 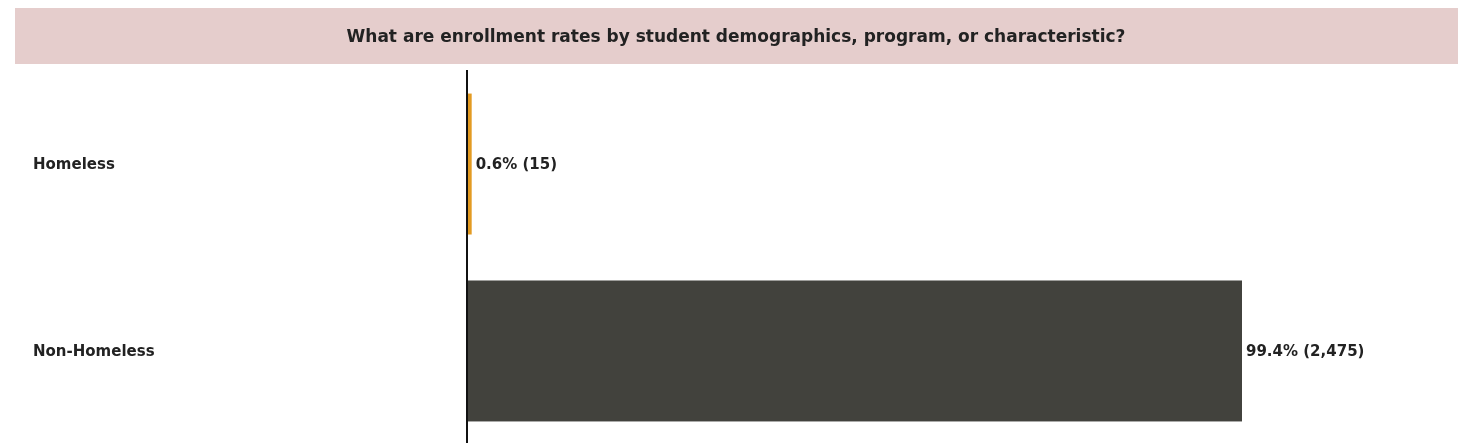 I want to click on y-tick-label: Homeless, so click(x=74, y=164).